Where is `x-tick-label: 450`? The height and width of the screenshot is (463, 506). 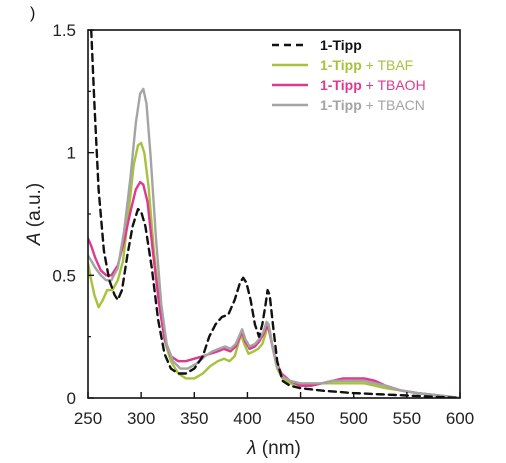 x-tick-label: 450 is located at coordinates (300, 418).